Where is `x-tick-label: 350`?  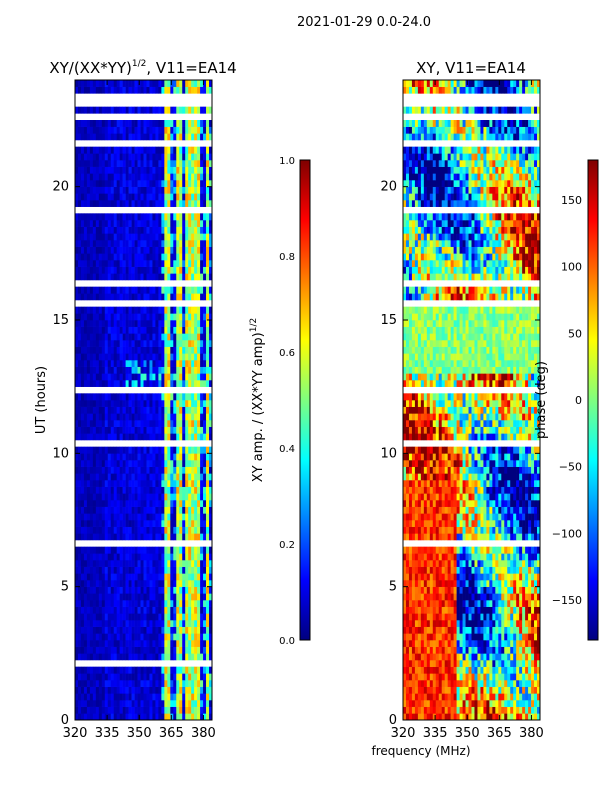
x-tick-label: 350 is located at coordinates (139, 733).